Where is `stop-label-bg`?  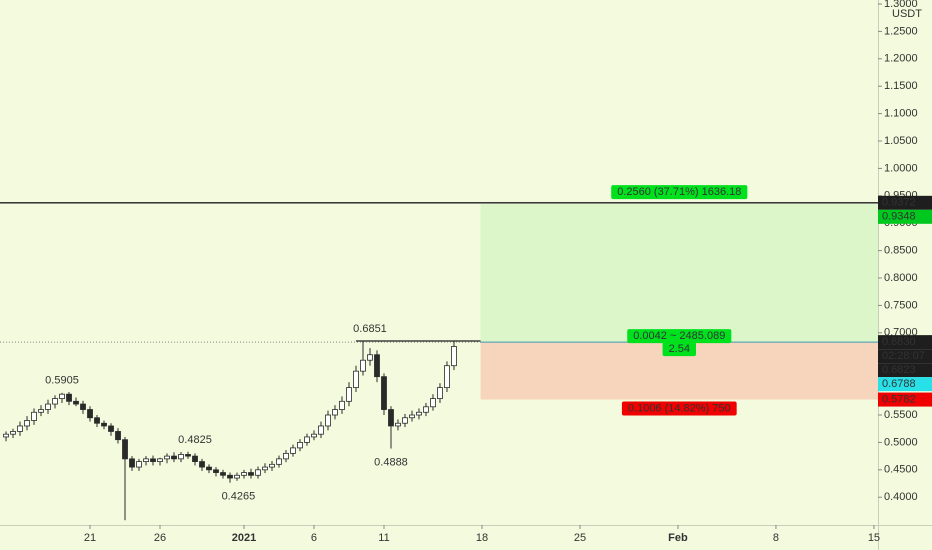
stop-label-bg is located at coordinates (679, 408).